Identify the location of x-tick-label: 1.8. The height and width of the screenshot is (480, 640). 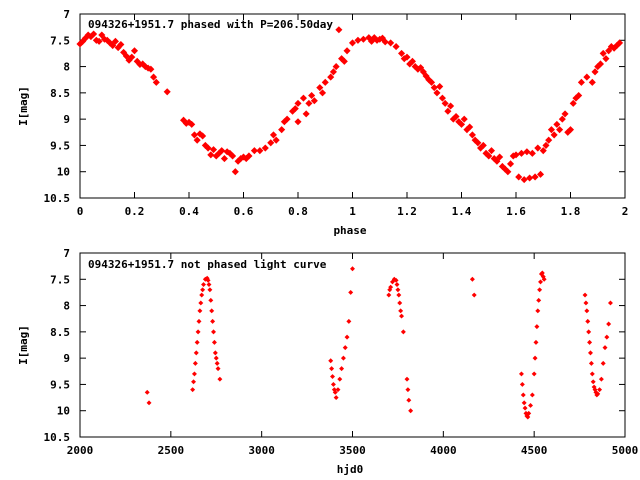
(571, 211).